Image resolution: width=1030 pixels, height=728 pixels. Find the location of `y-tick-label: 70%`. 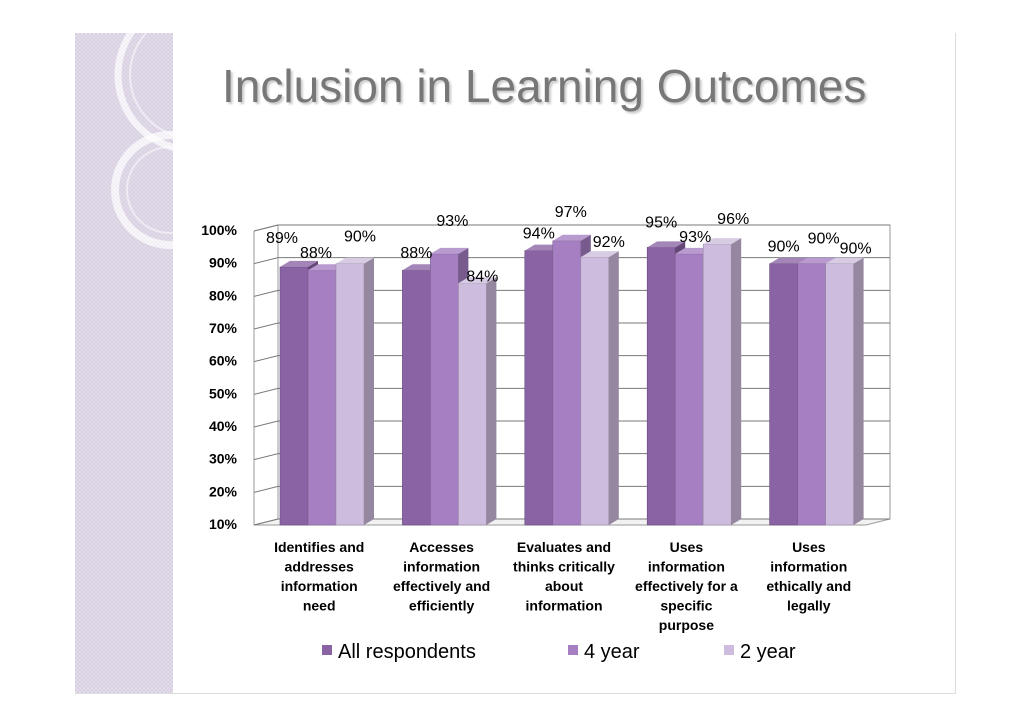

y-tick-label: 70% is located at coordinates (223, 328).